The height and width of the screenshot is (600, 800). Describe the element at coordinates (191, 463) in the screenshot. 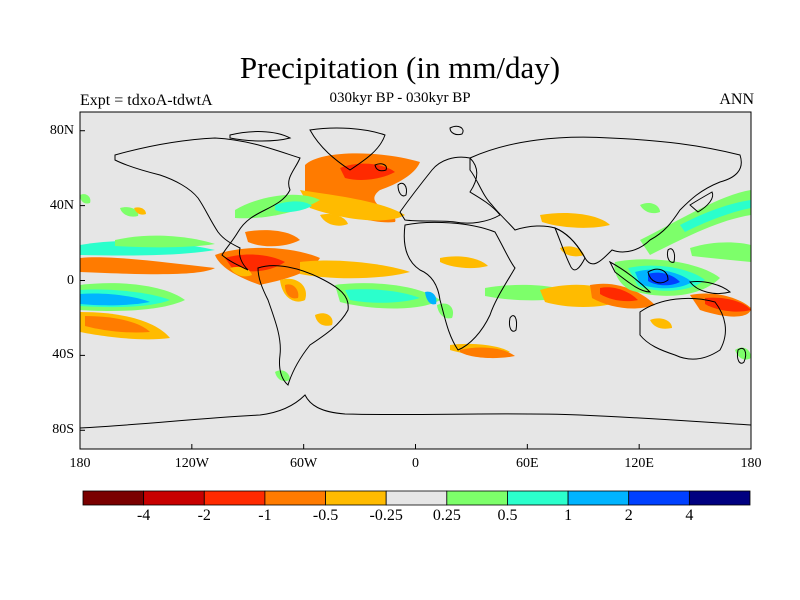

I see `lon-tick-label: 120W` at that location.